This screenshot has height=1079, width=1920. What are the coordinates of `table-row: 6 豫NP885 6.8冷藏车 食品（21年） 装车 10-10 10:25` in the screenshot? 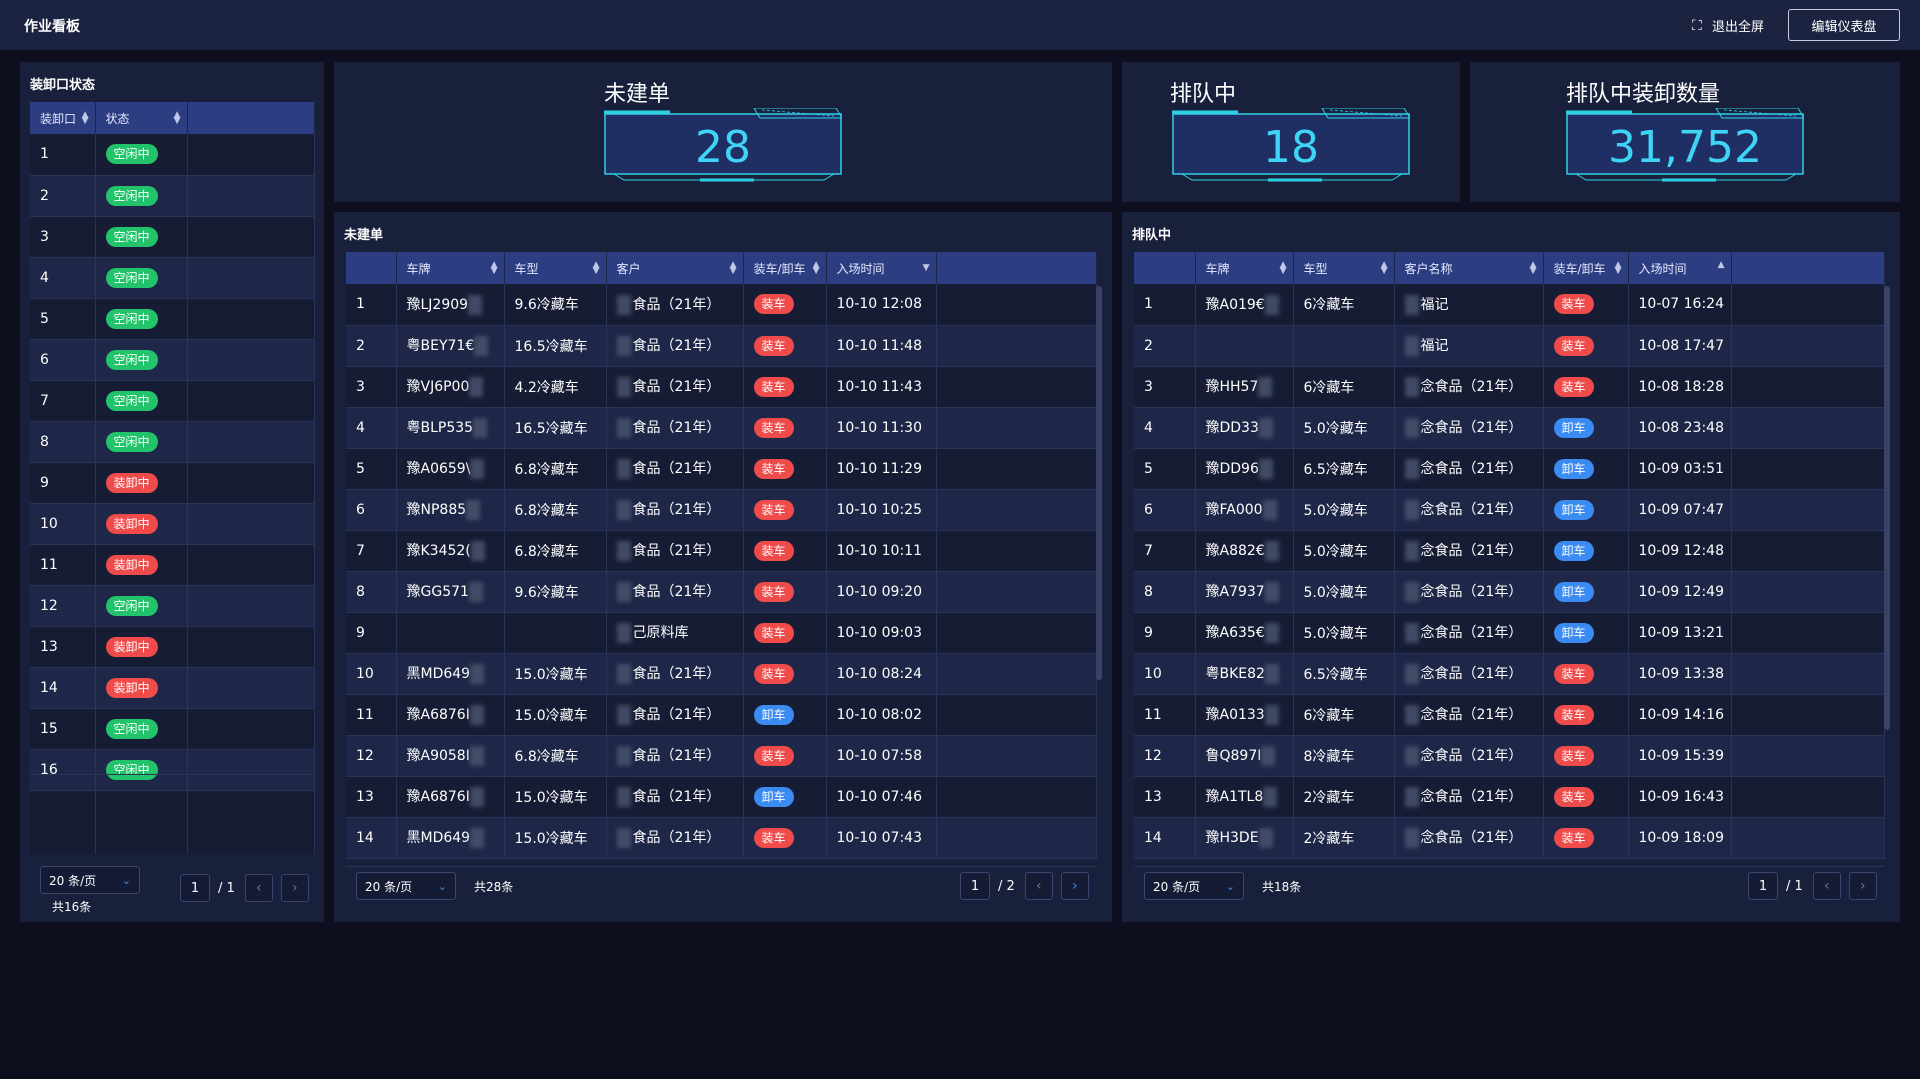 It's located at (721, 510).